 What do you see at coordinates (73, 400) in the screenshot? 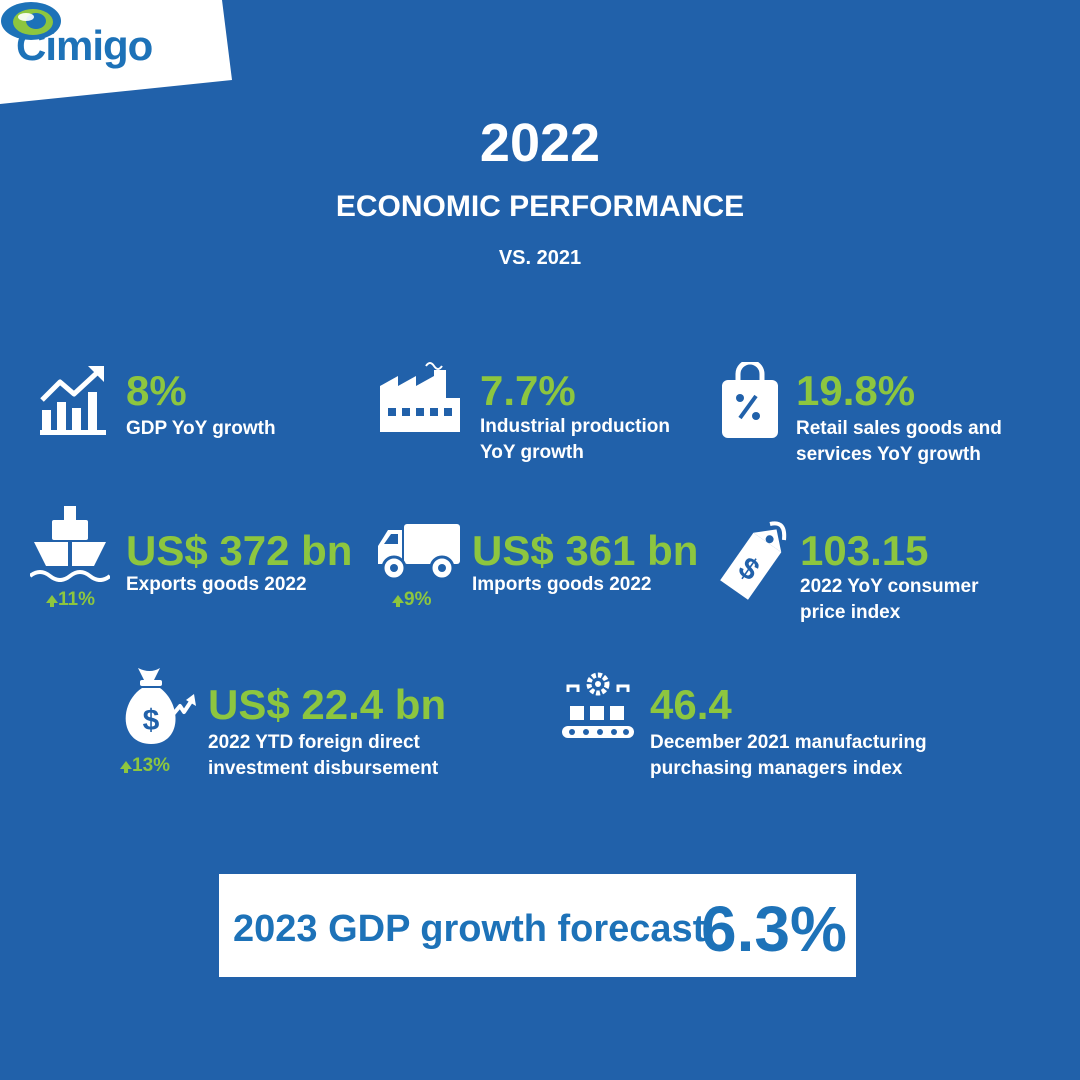
I see `growth-chart-icon` at bounding box center [73, 400].